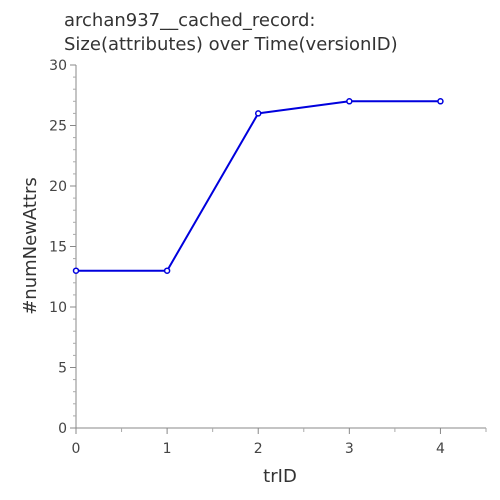 This screenshot has width=500, height=500. What do you see at coordinates (30, 246) in the screenshot?
I see `y-axis-label: #numNewAttrs` at bounding box center [30, 246].